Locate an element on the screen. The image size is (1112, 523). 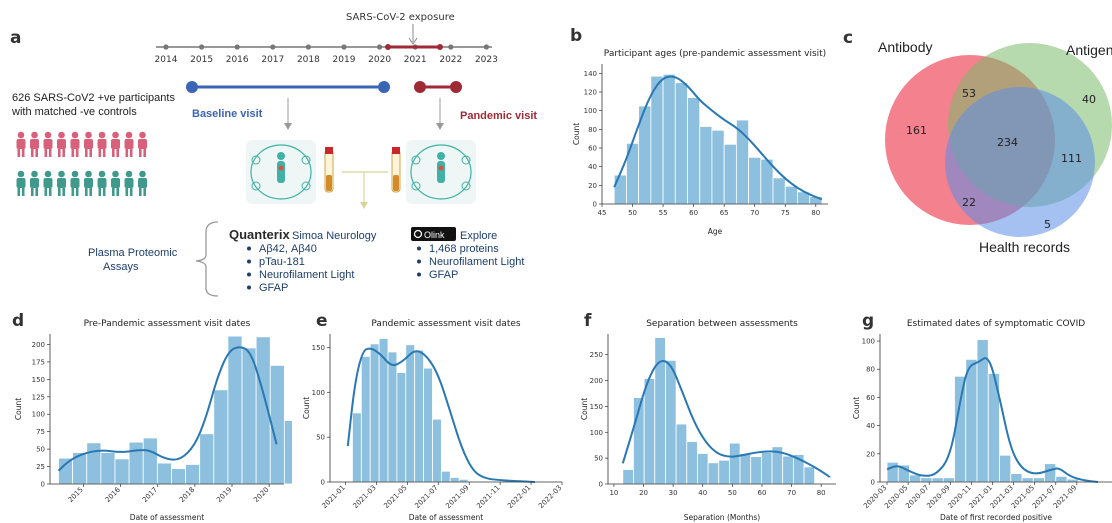
x-axis-label: Separation (Months) is located at coordinates (722, 517).